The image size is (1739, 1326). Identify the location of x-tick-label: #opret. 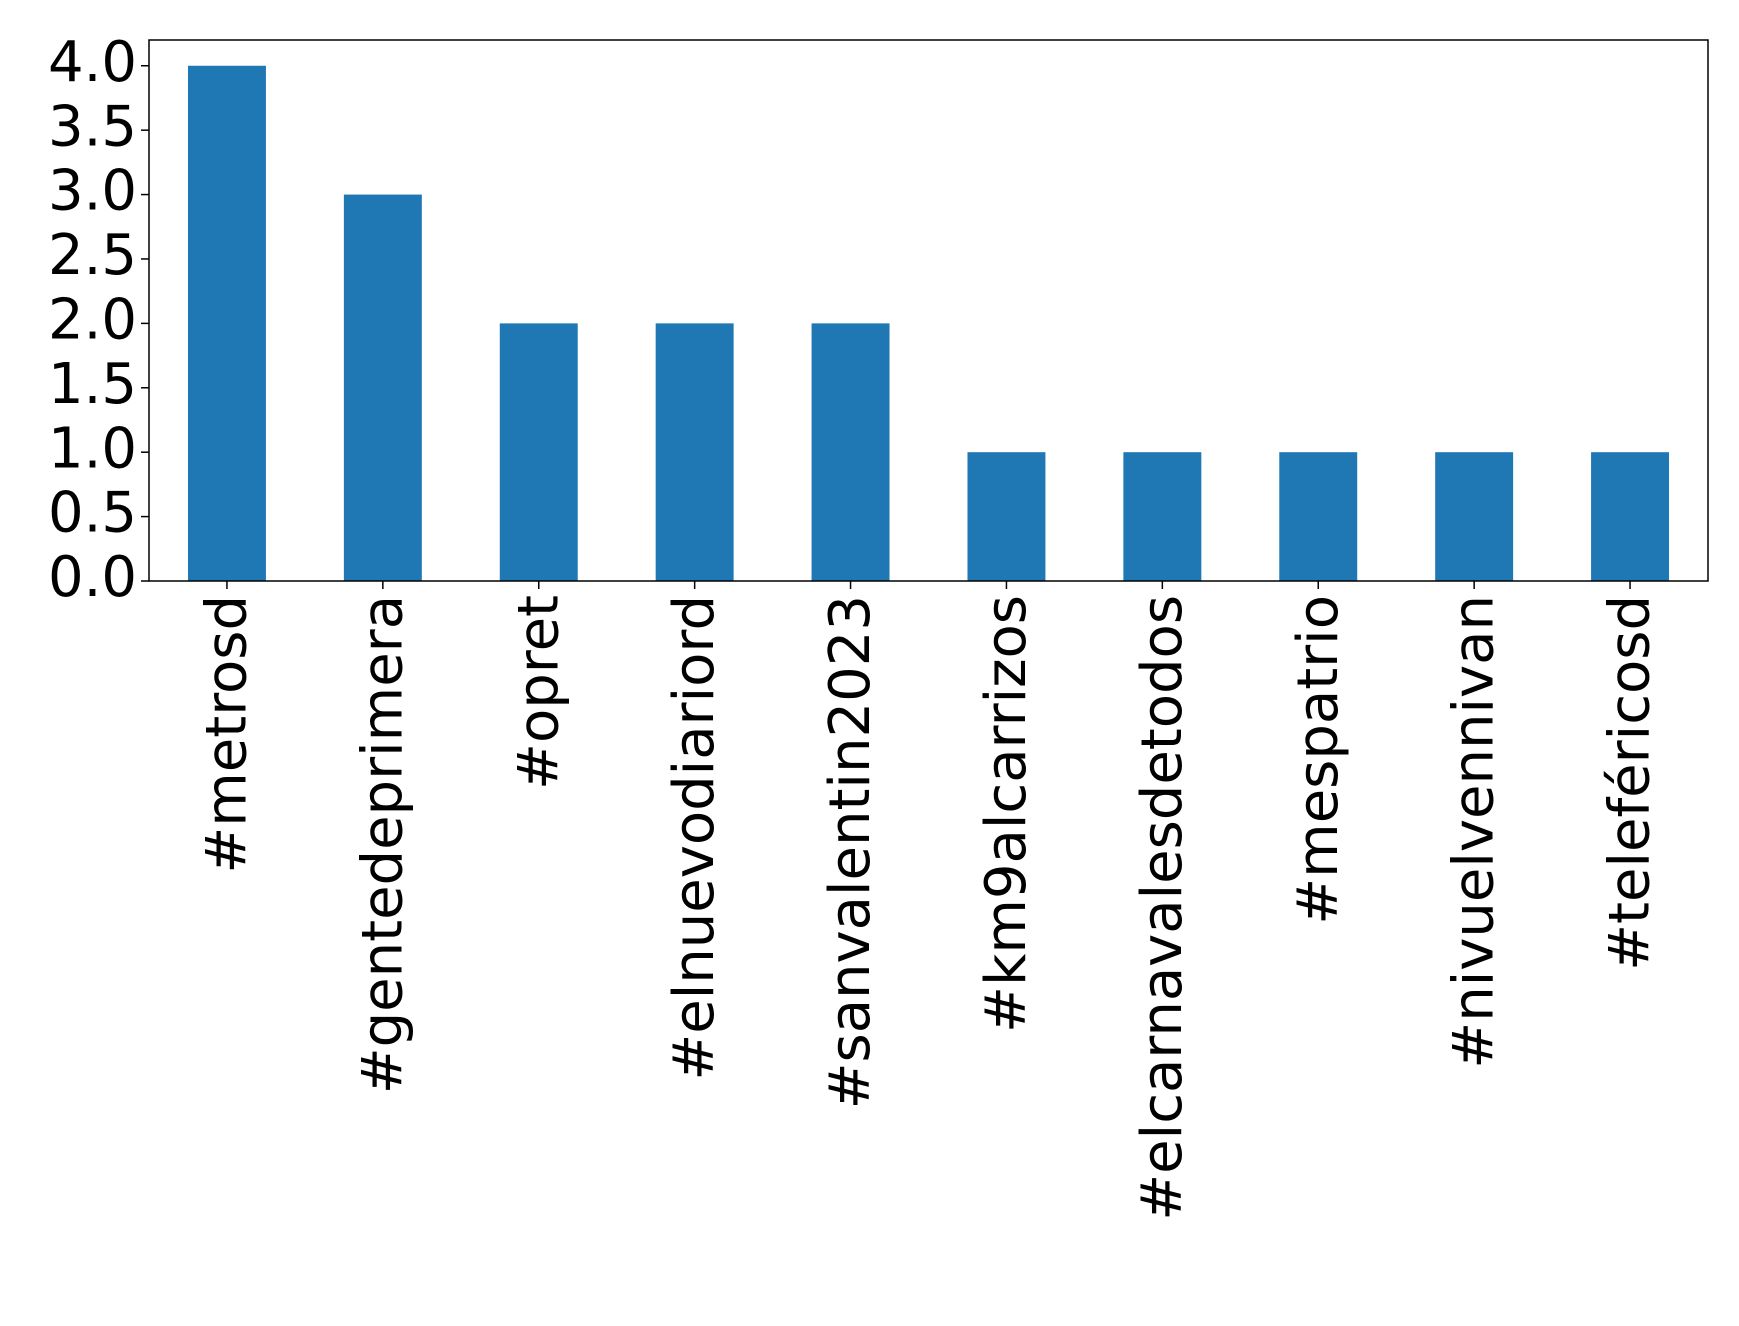
(538, 692).